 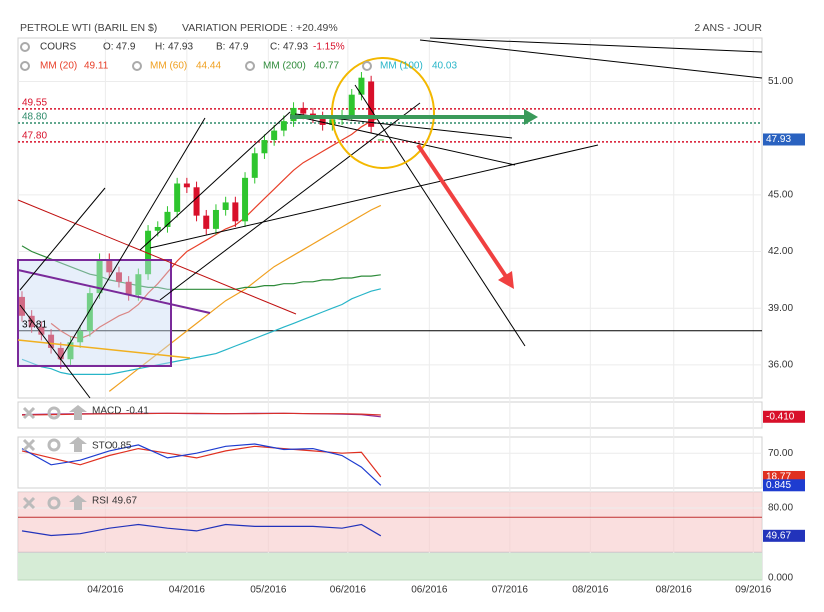 What do you see at coordinates (780, 578) in the screenshot?
I see `y-tick-label: 0.000` at bounding box center [780, 578].